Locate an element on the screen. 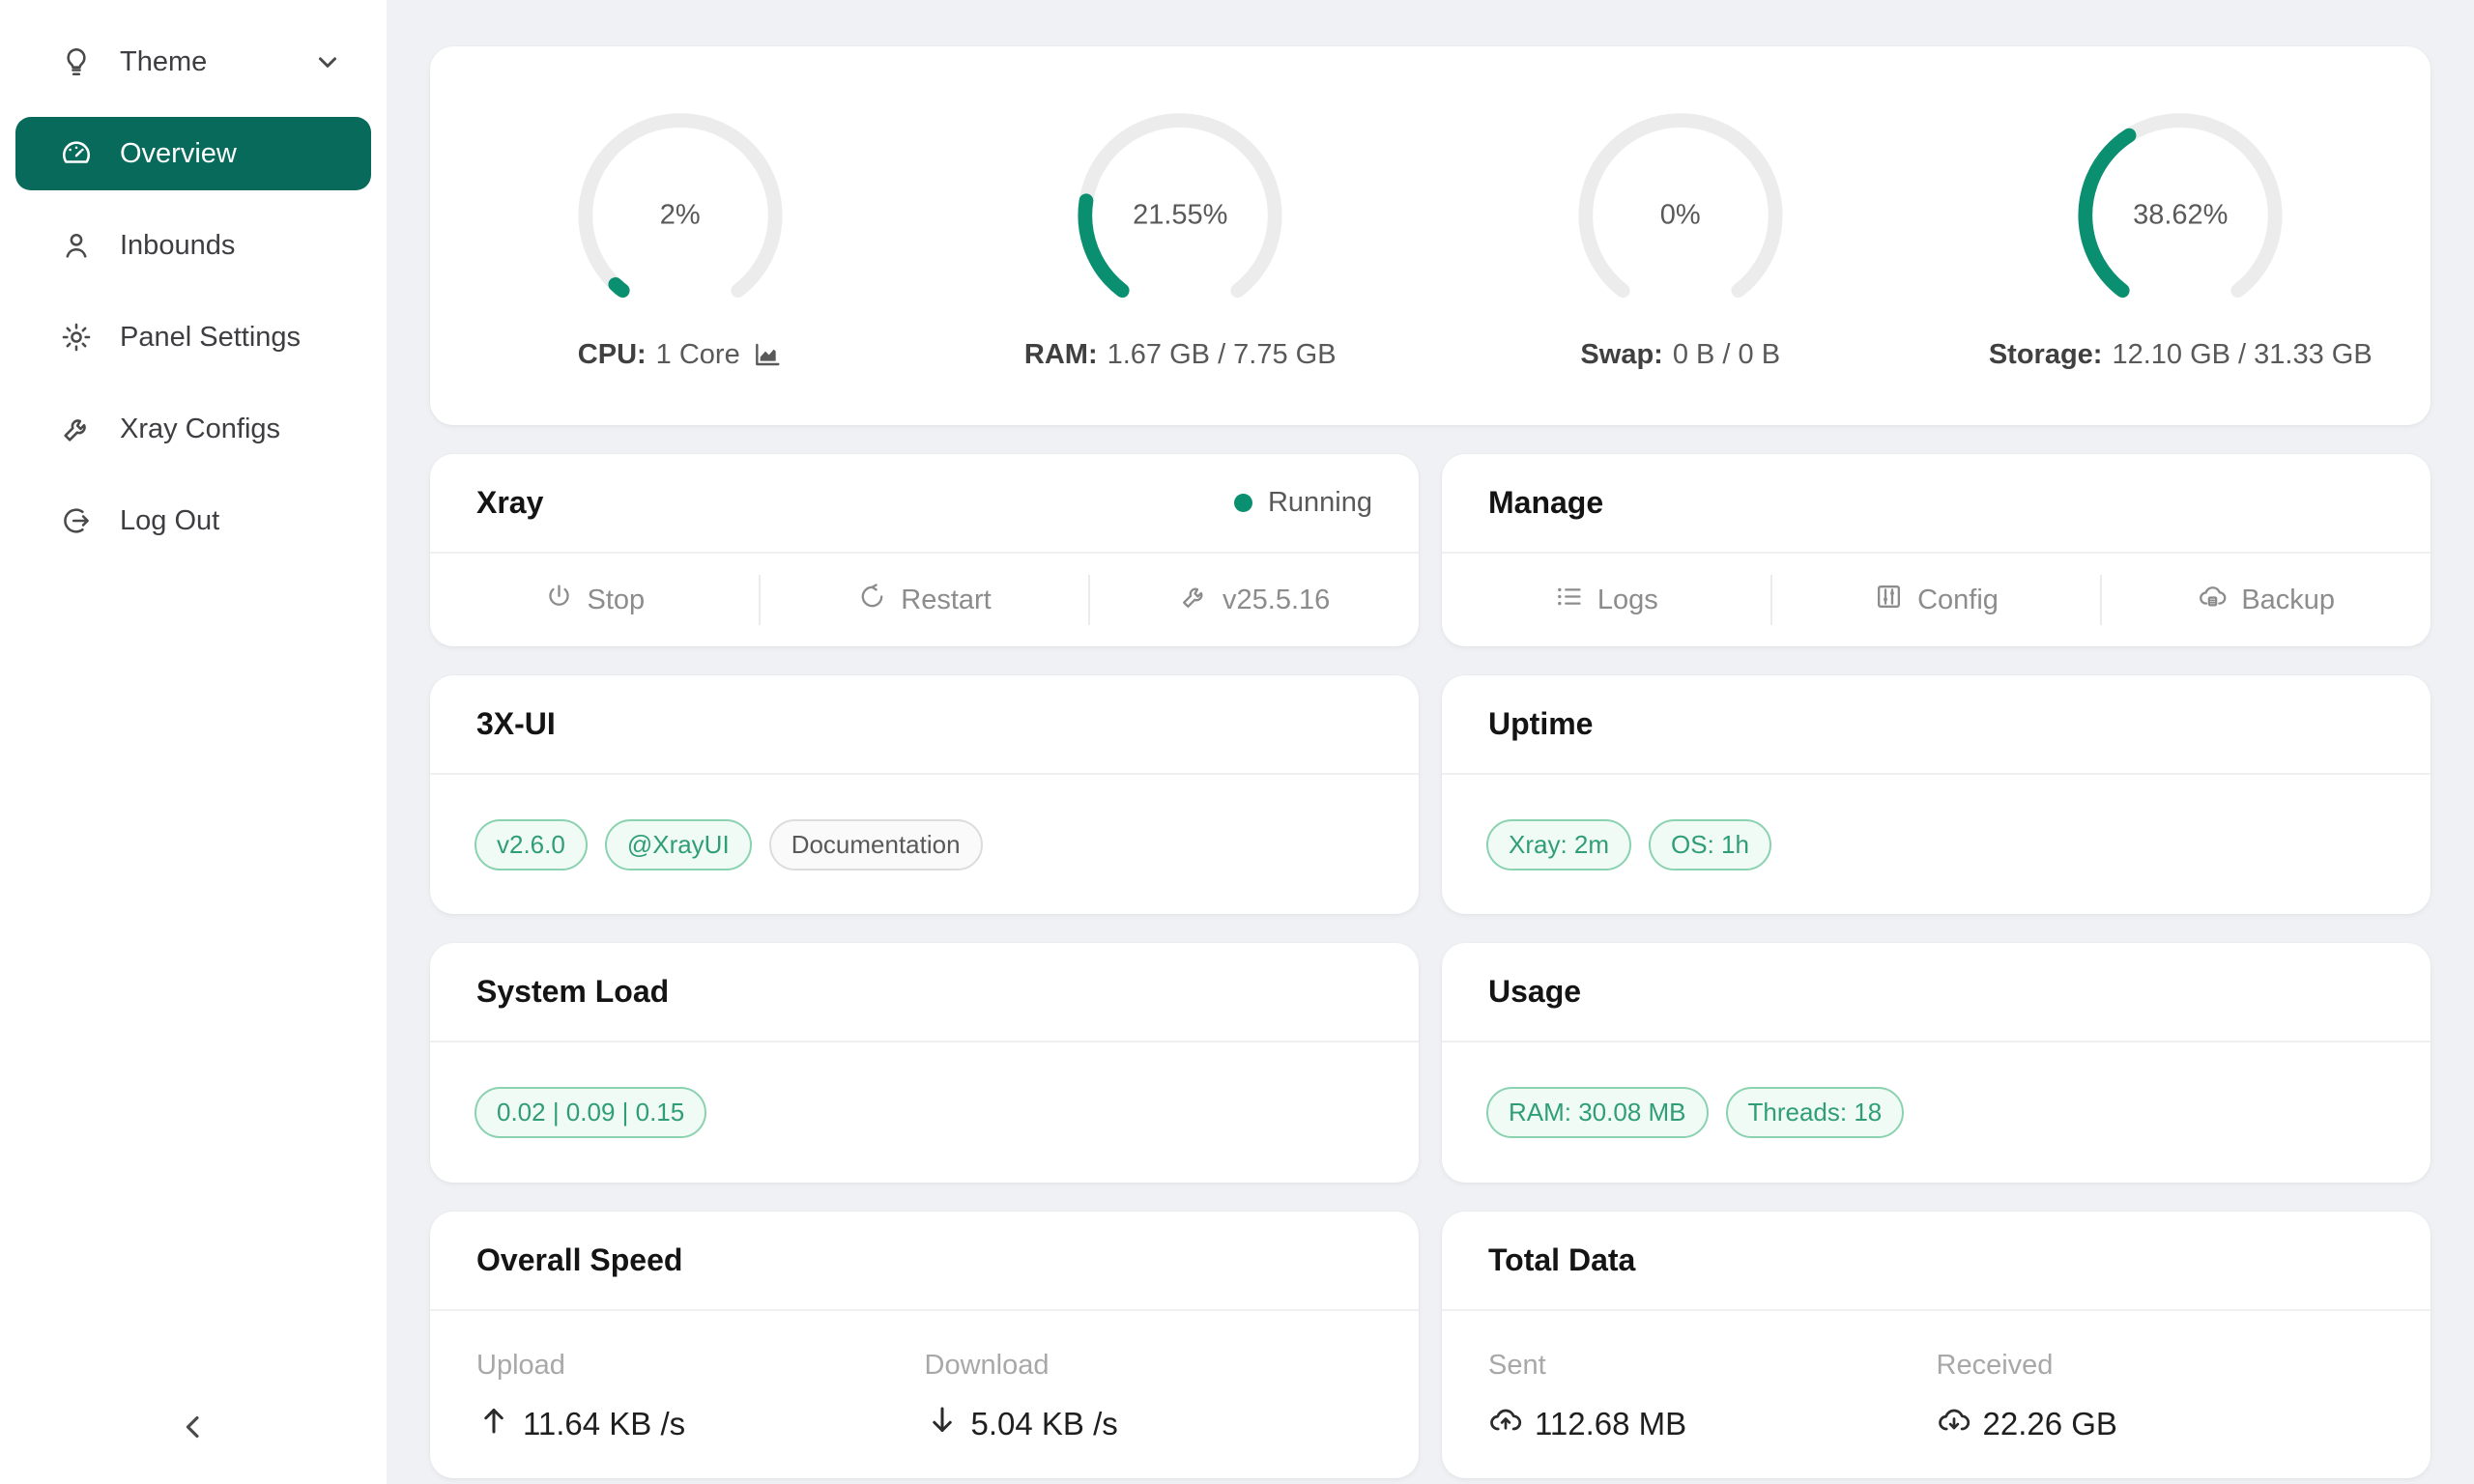 The width and height of the screenshot is (2474, 1484). overall-speed-card: Overall Speed Upload 11.64 KB /s is located at coordinates (925, 1345).